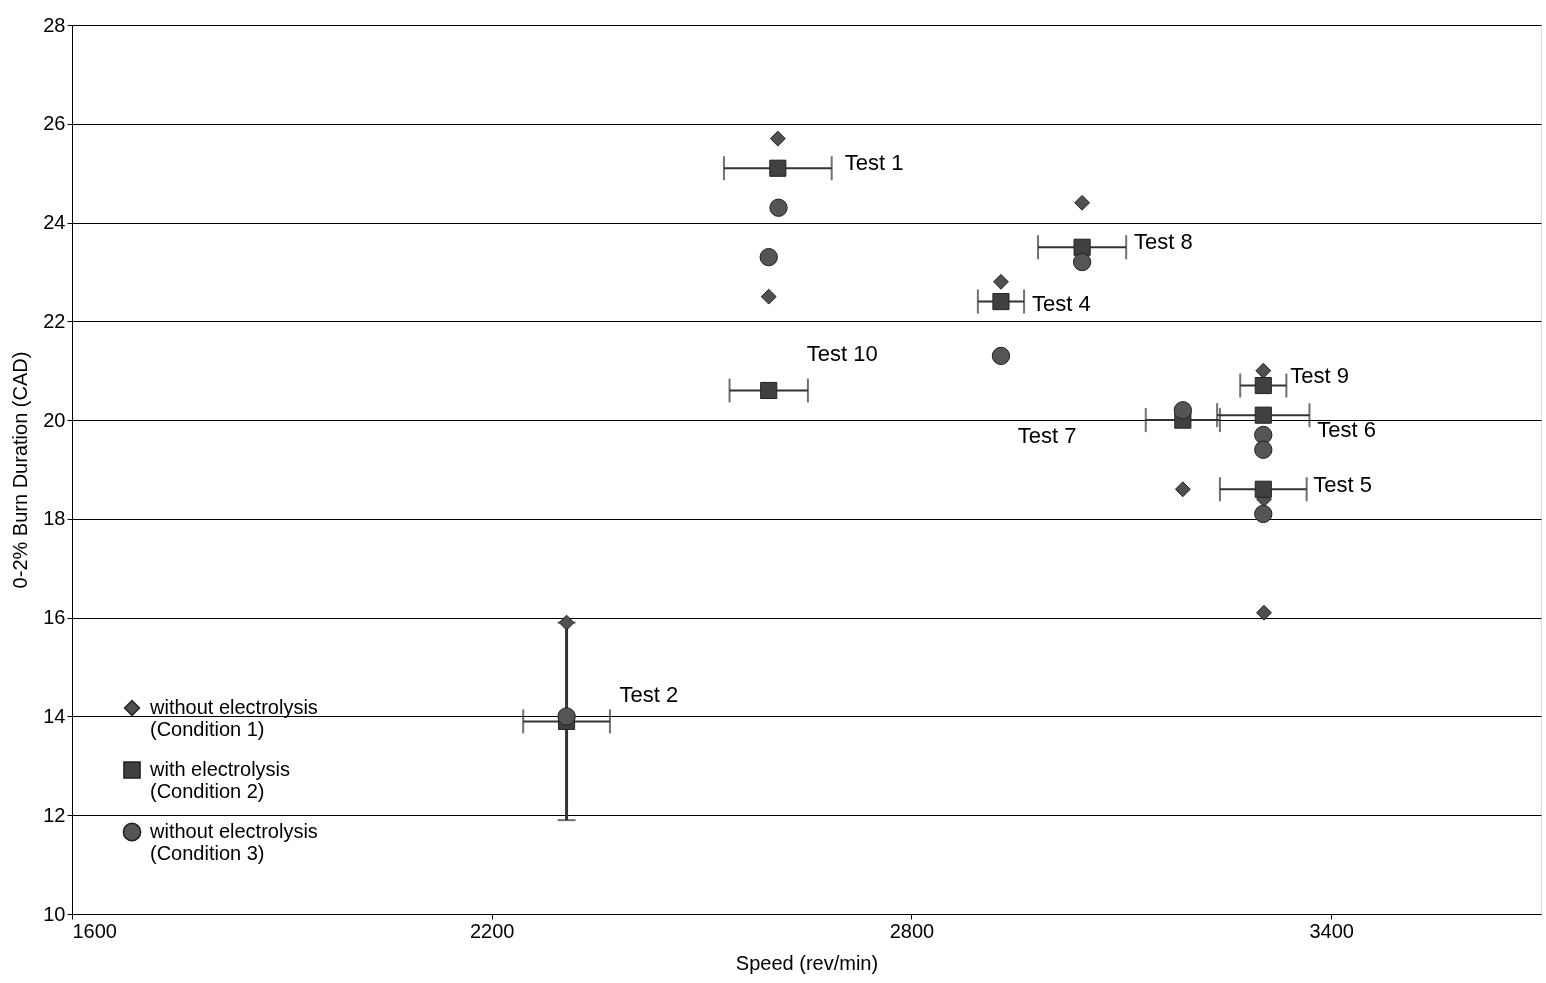  Describe the element at coordinates (54, 320) in the screenshot. I see `y-tick-label: 22` at that location.